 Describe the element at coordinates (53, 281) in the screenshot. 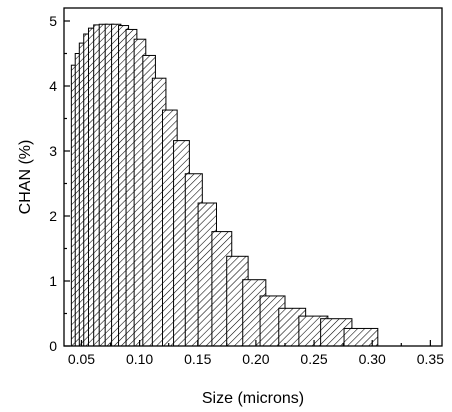

I see `y-tick-label-1: 1` at that location.